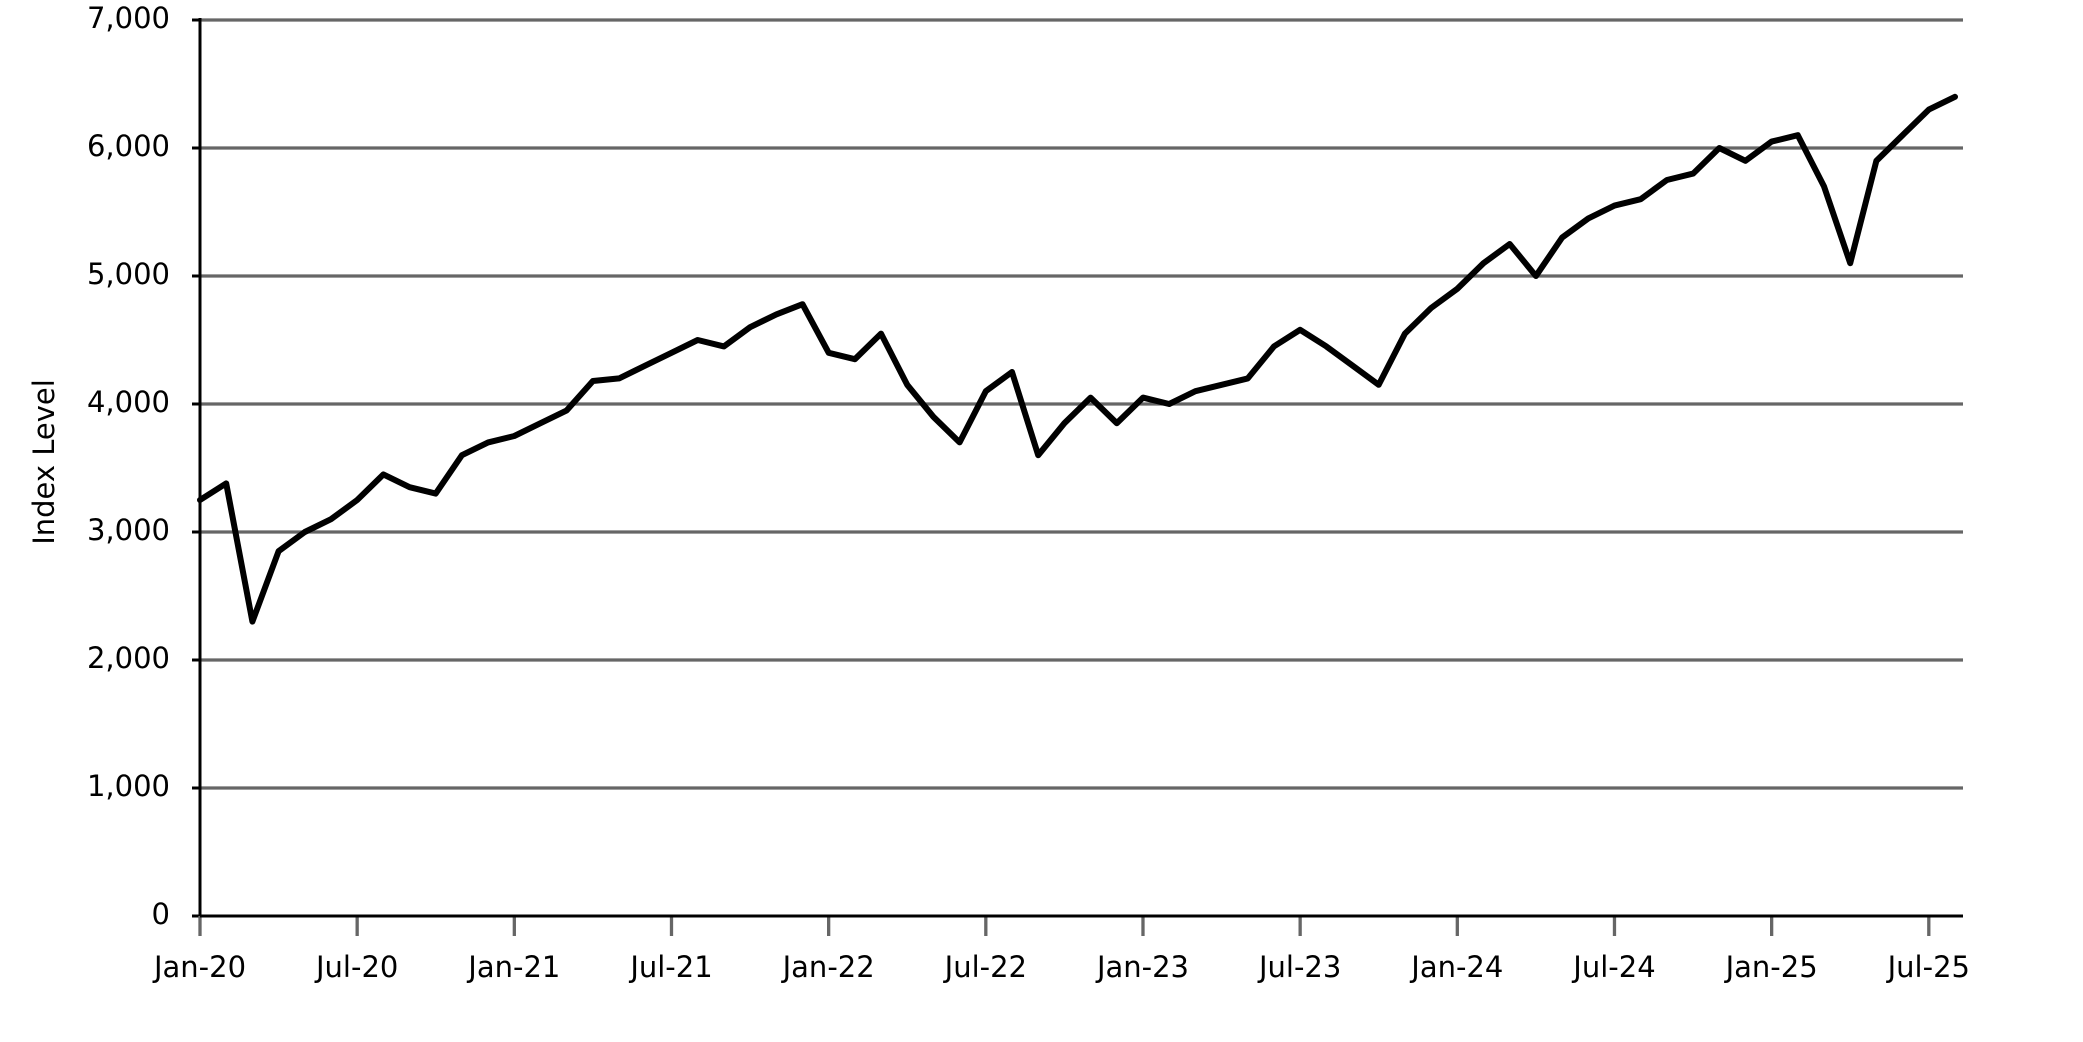 The height and width of the screenshot is (1042, 2083). What do you see at coordinates (128, 18) in the screenshot?
I see `y-tick-label: 7,000` at bounding box center [128, 18].